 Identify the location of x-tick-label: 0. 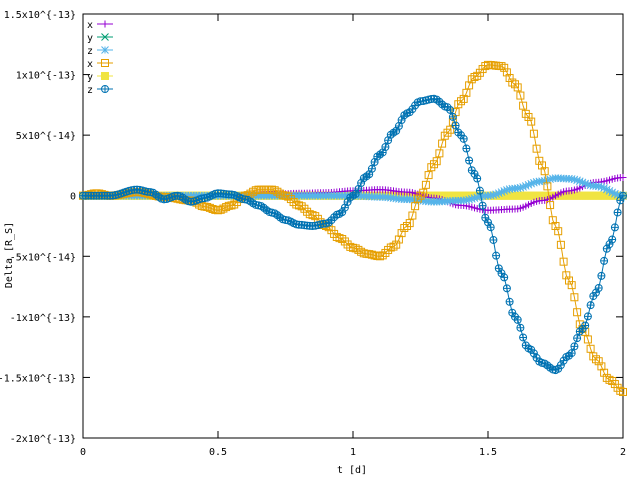
(83, 452).